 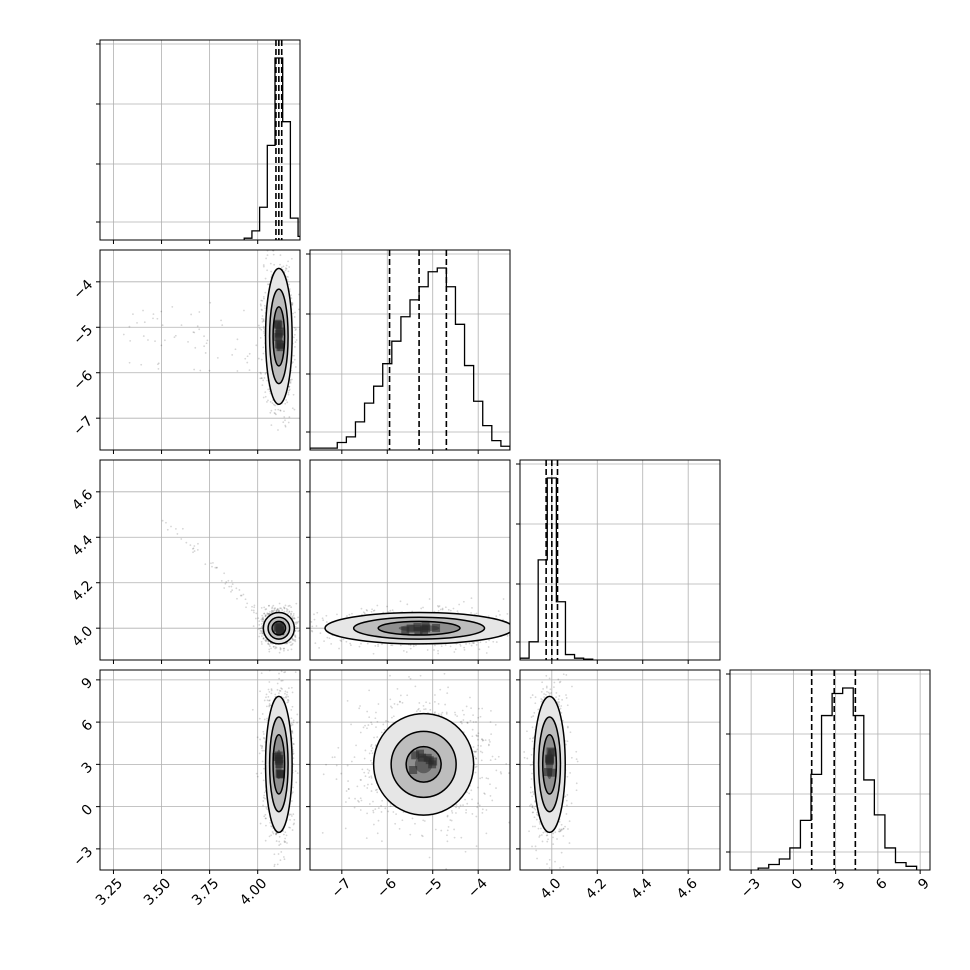 I want to click on x-tick-label: 6, so click(x=882, y=884).